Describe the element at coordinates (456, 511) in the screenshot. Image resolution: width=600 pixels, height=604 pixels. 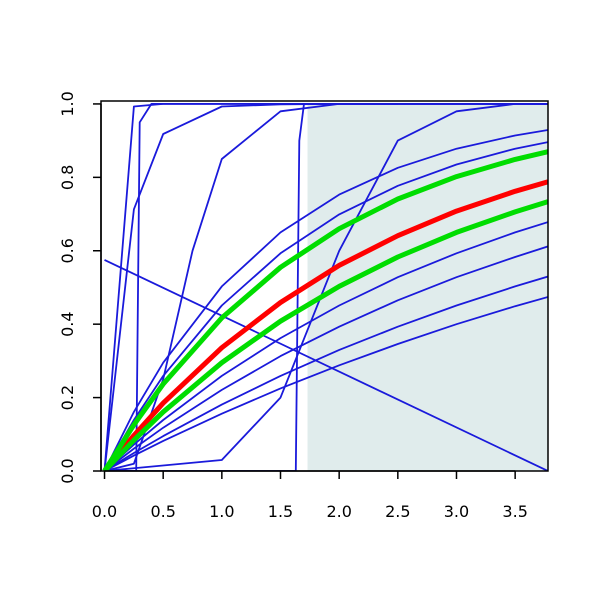
I see `x-tick-label: 3.0` at that location.